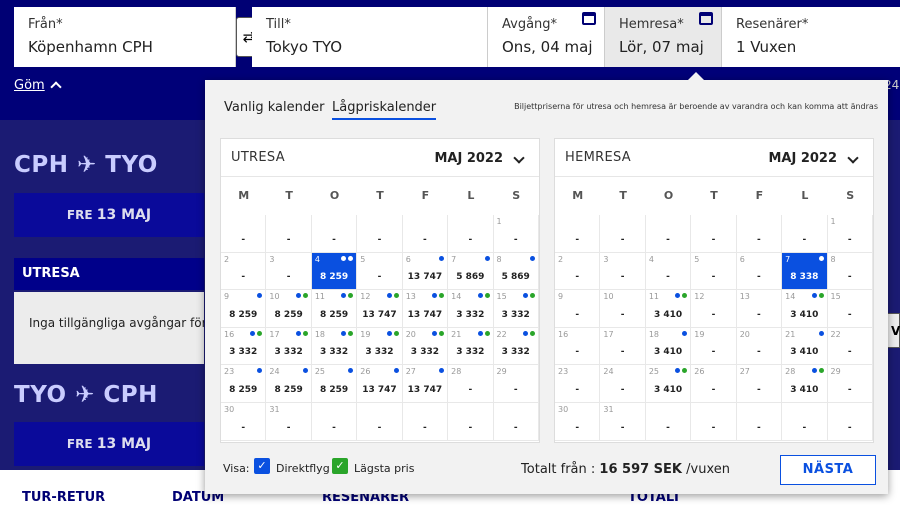 The image size is (900, 505). I want to click on day-cell-7: 7 8 338, so click(805, 271).